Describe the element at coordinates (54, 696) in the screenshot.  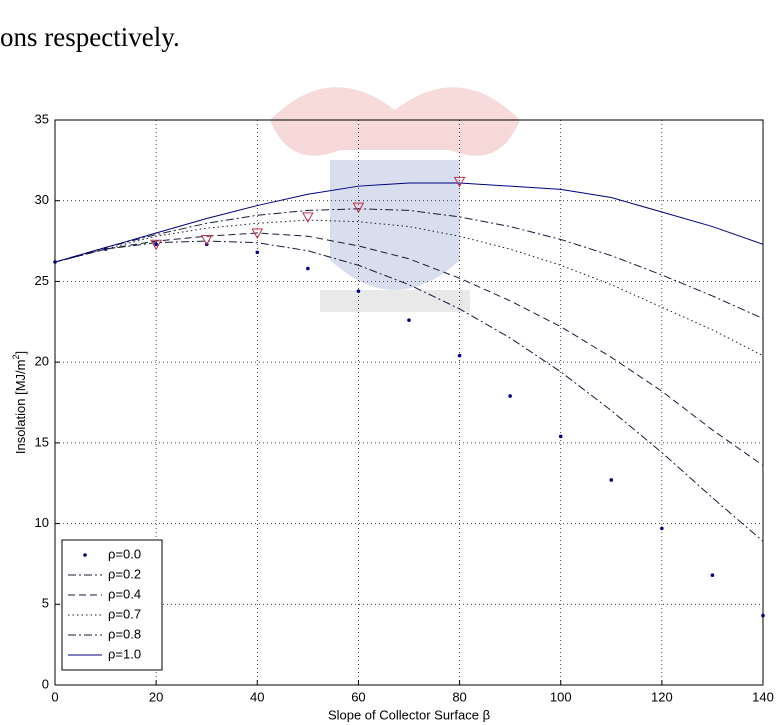
I see `x-tick-label: 0` at that location.